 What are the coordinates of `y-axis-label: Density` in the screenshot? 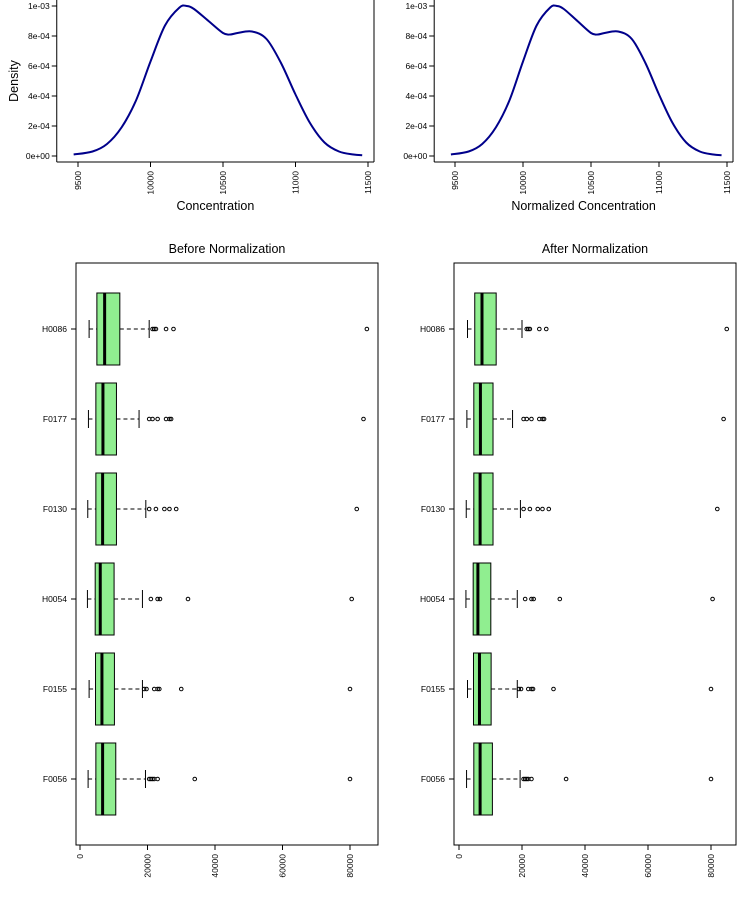 It's located at (14, 80).